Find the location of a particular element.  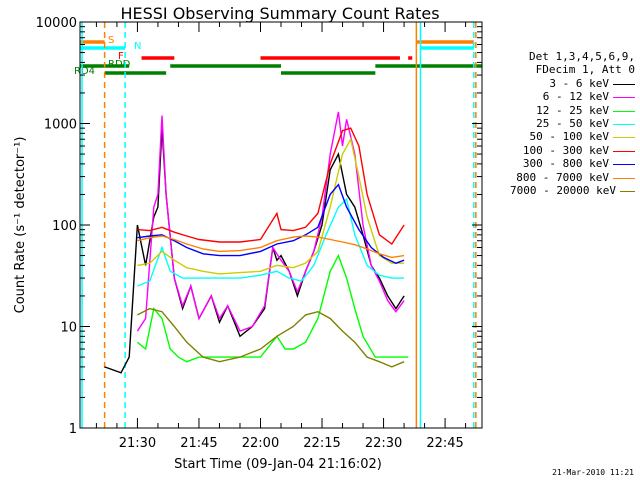

legend-entry-label: 100 - 300 keV is located at coordinates (565, 150).